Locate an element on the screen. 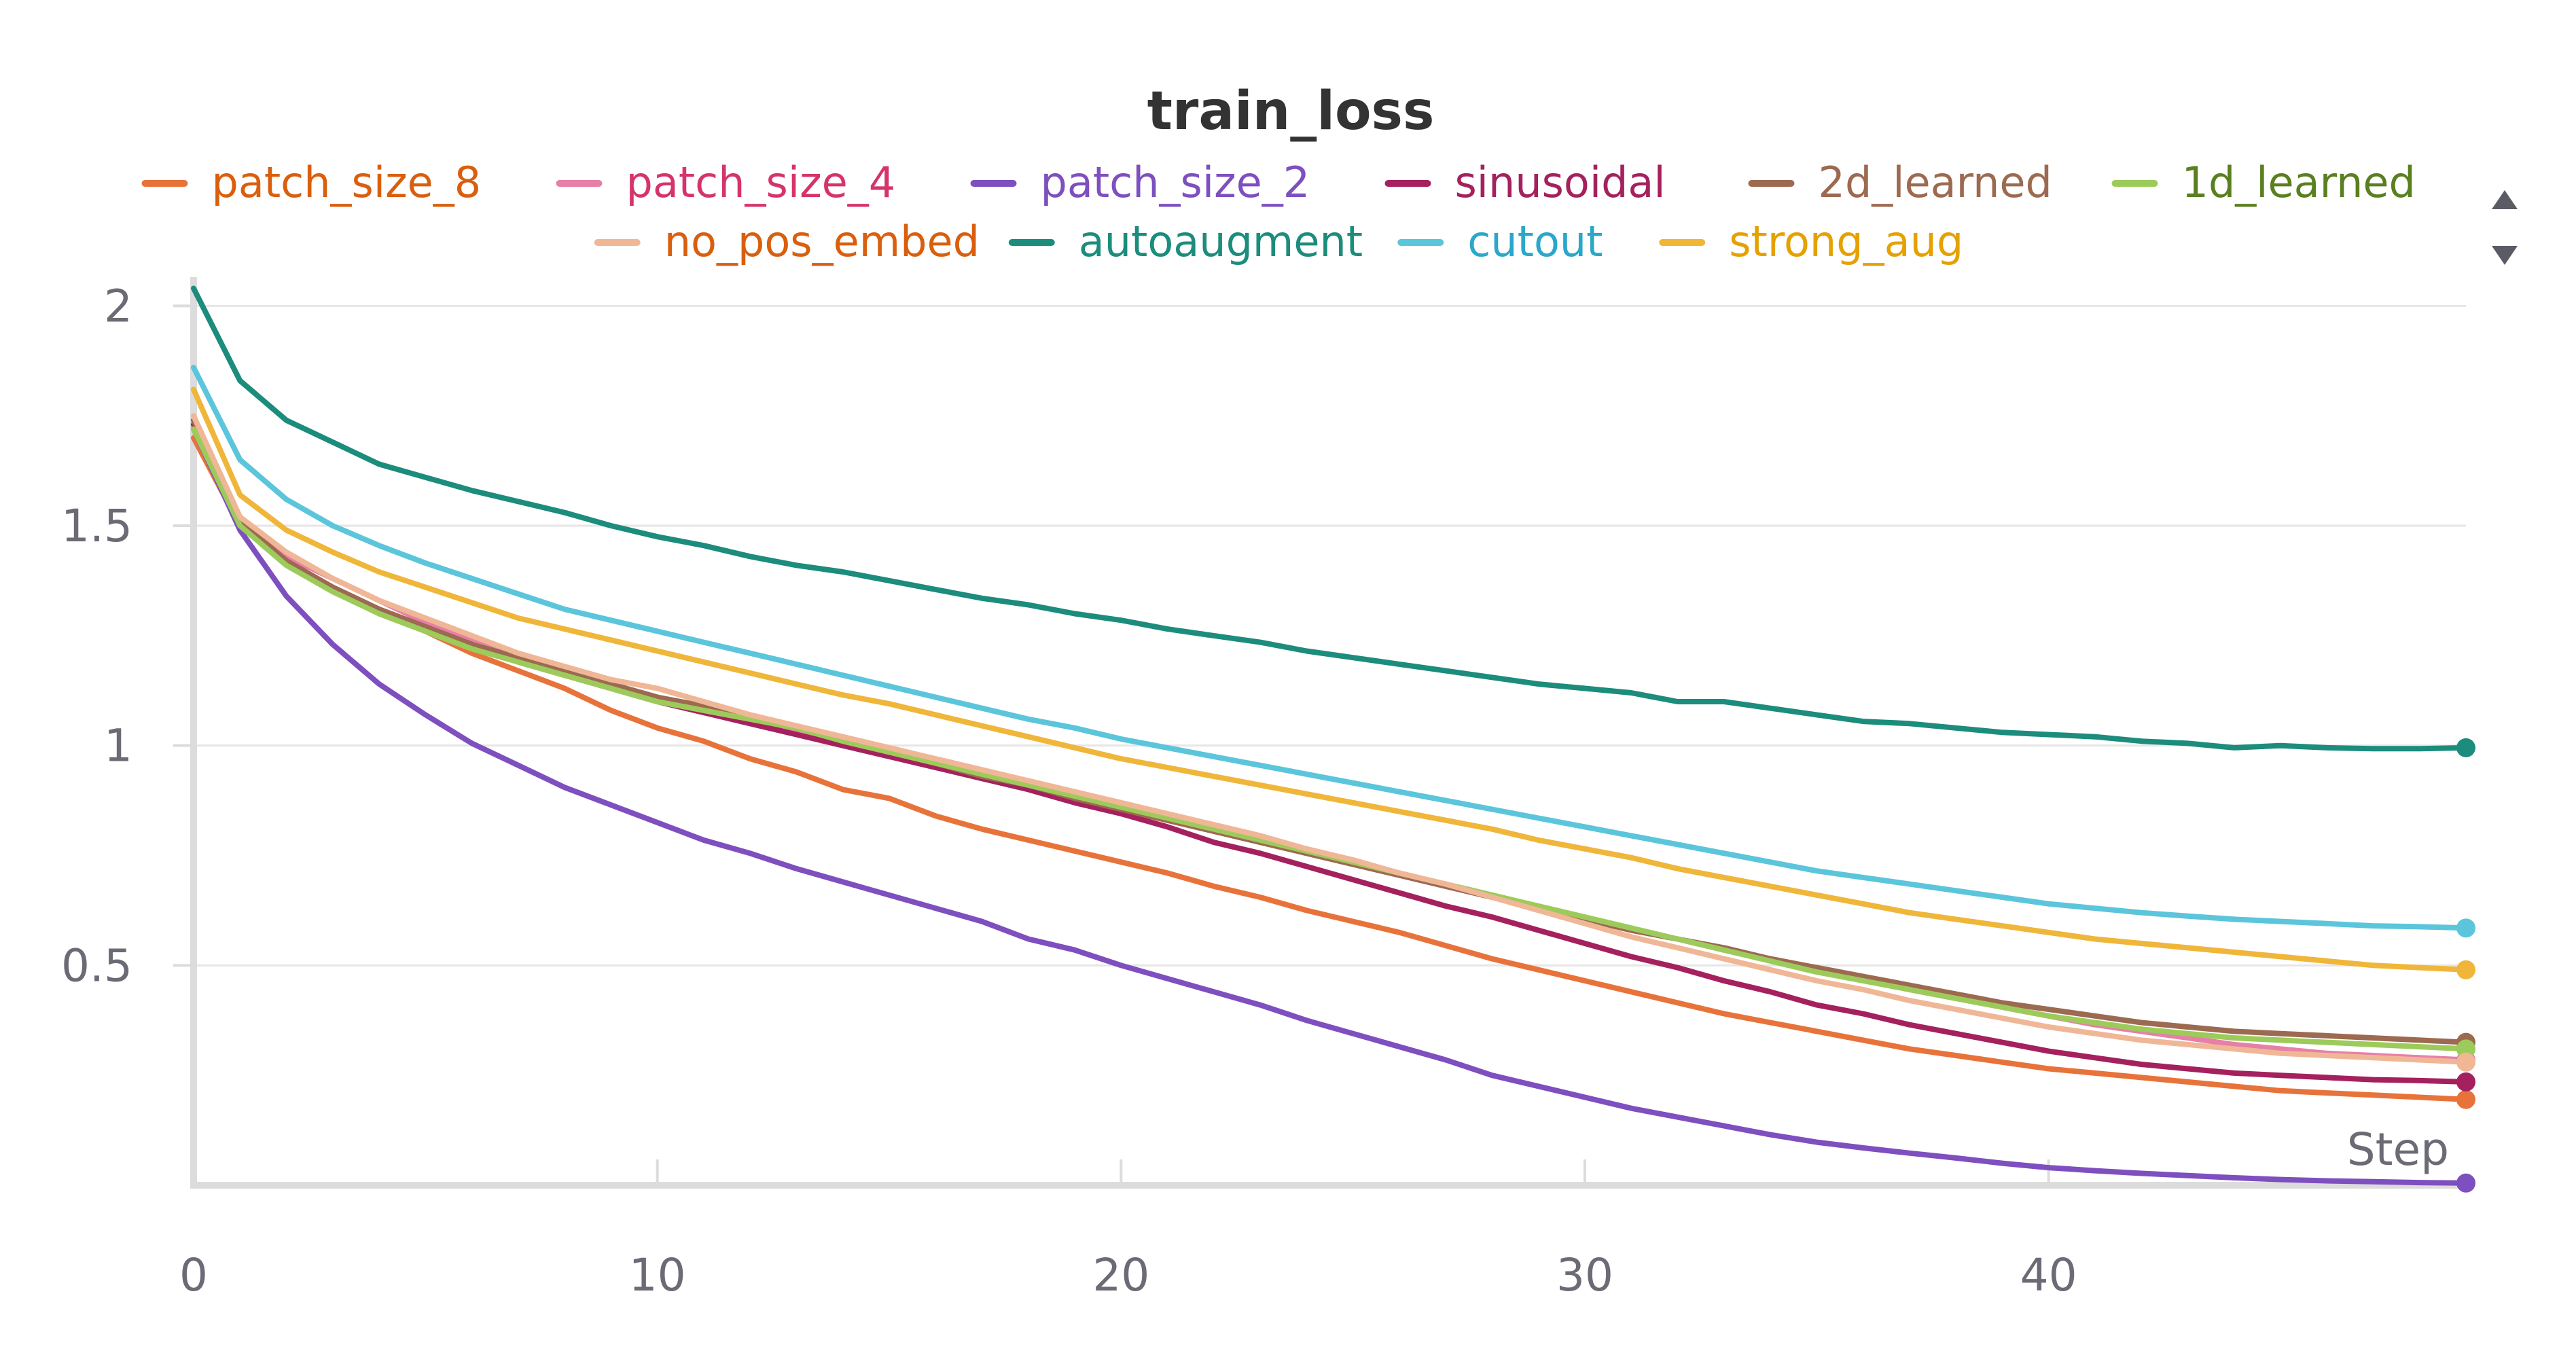  legend-label: sinusoidal is located at coordinates (1560, 182).